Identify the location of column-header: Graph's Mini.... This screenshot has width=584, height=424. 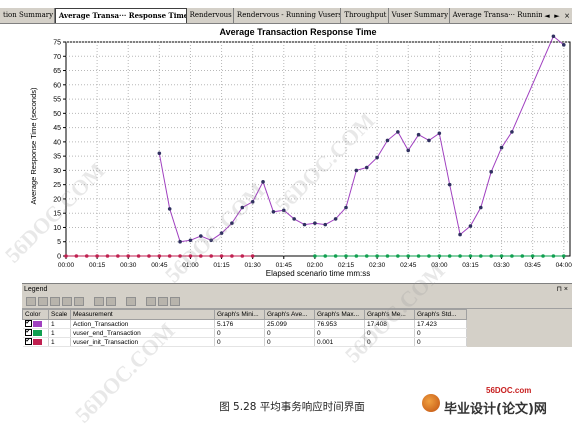
(239, 314).